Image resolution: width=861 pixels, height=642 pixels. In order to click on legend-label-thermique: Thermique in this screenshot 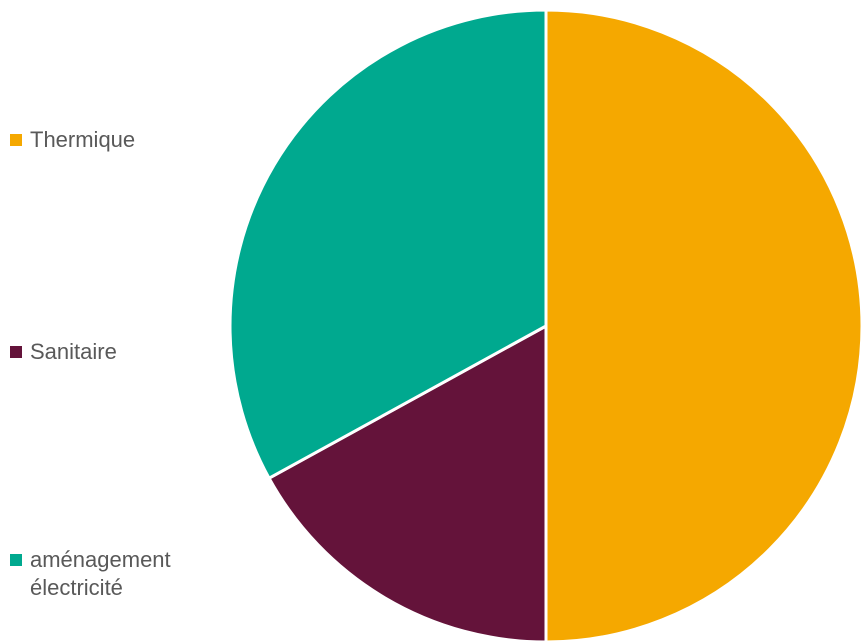, I will do `click(83, 139)`.